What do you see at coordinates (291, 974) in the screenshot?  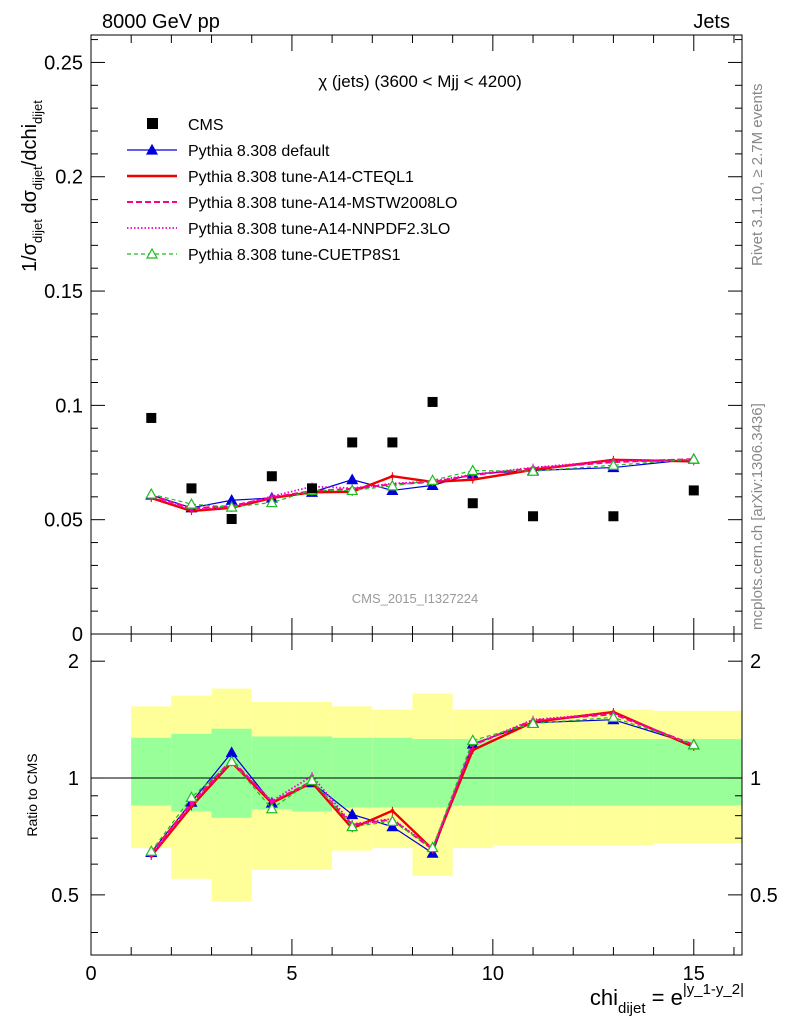 I see `x-tick-label: 5` at bounding box center [291, 974].